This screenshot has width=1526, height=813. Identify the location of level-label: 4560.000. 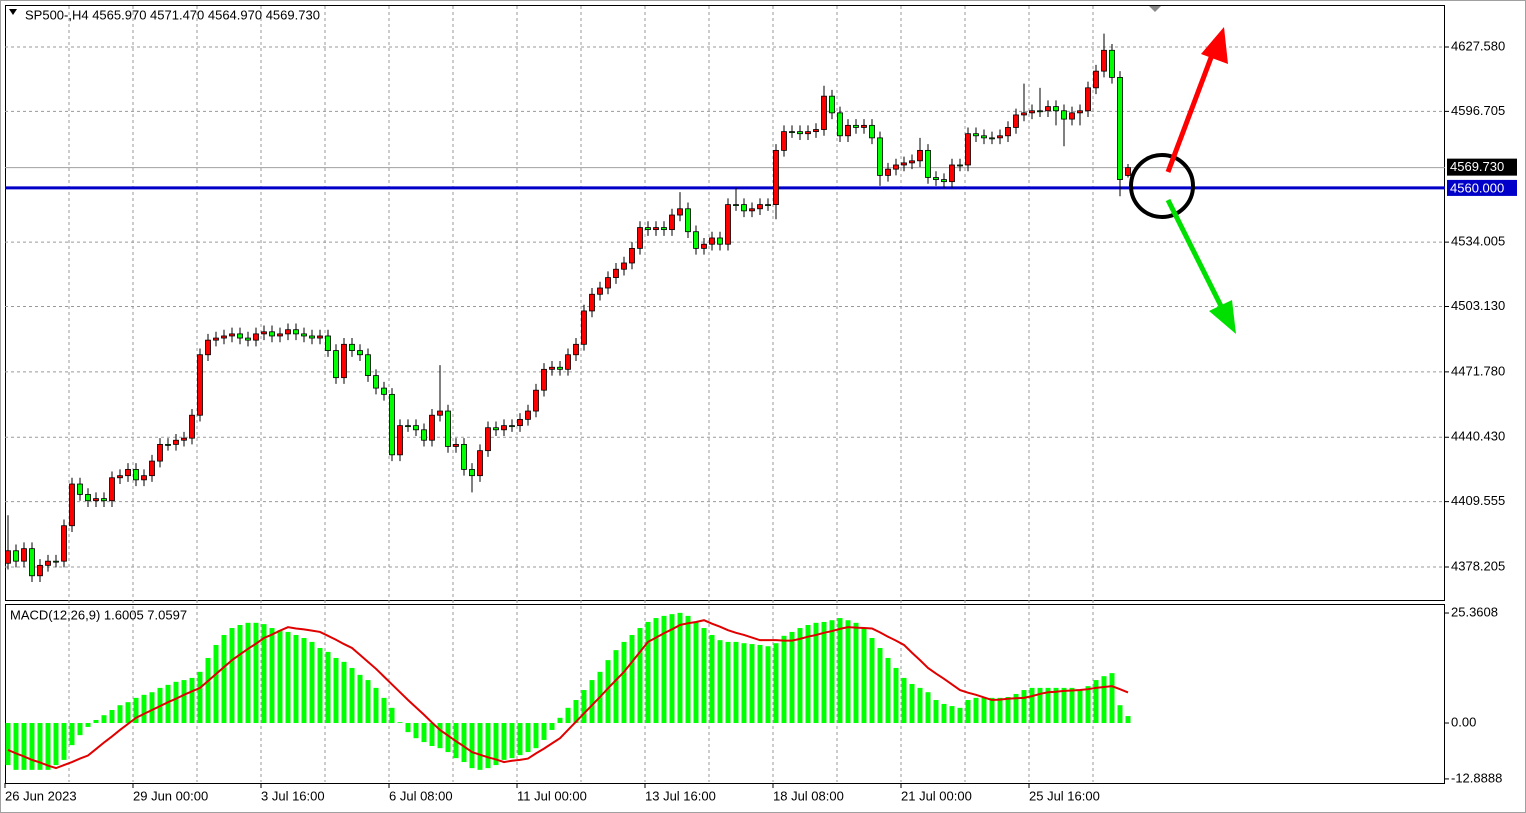
(1477, 187).